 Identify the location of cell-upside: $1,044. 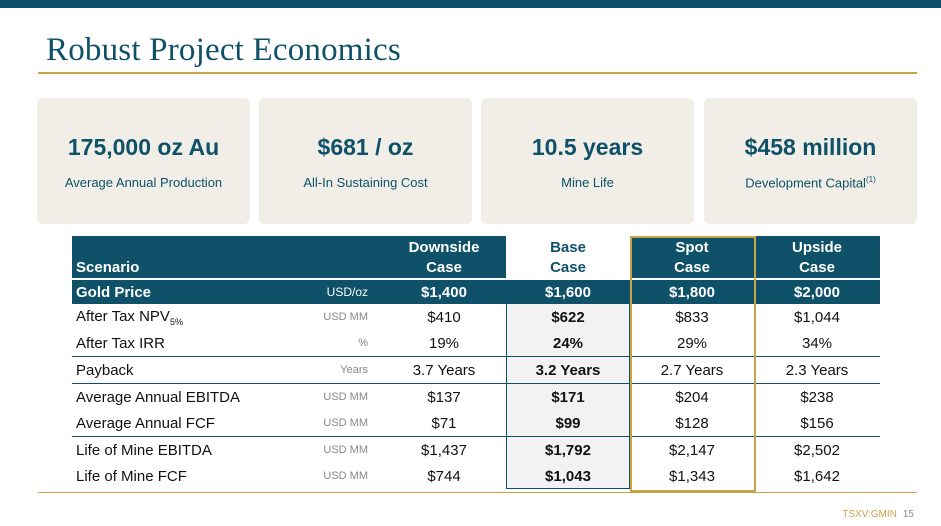
(817, 317).